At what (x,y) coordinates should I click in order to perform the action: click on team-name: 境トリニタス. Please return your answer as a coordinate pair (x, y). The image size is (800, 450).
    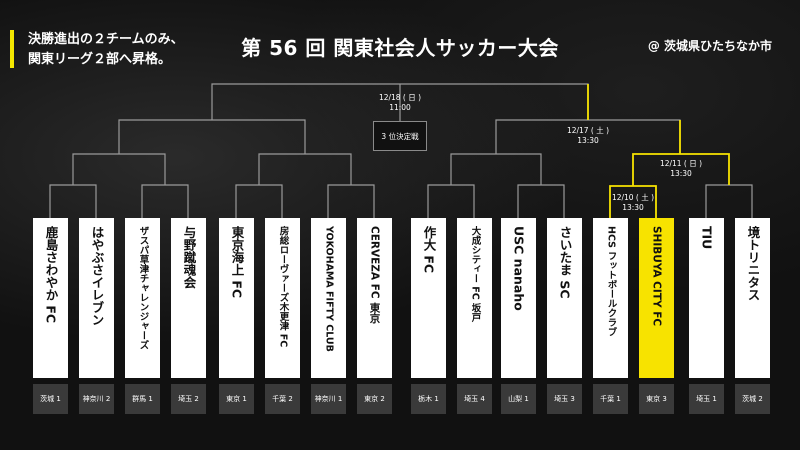
    Looking at the image, I should click on (753, 263).